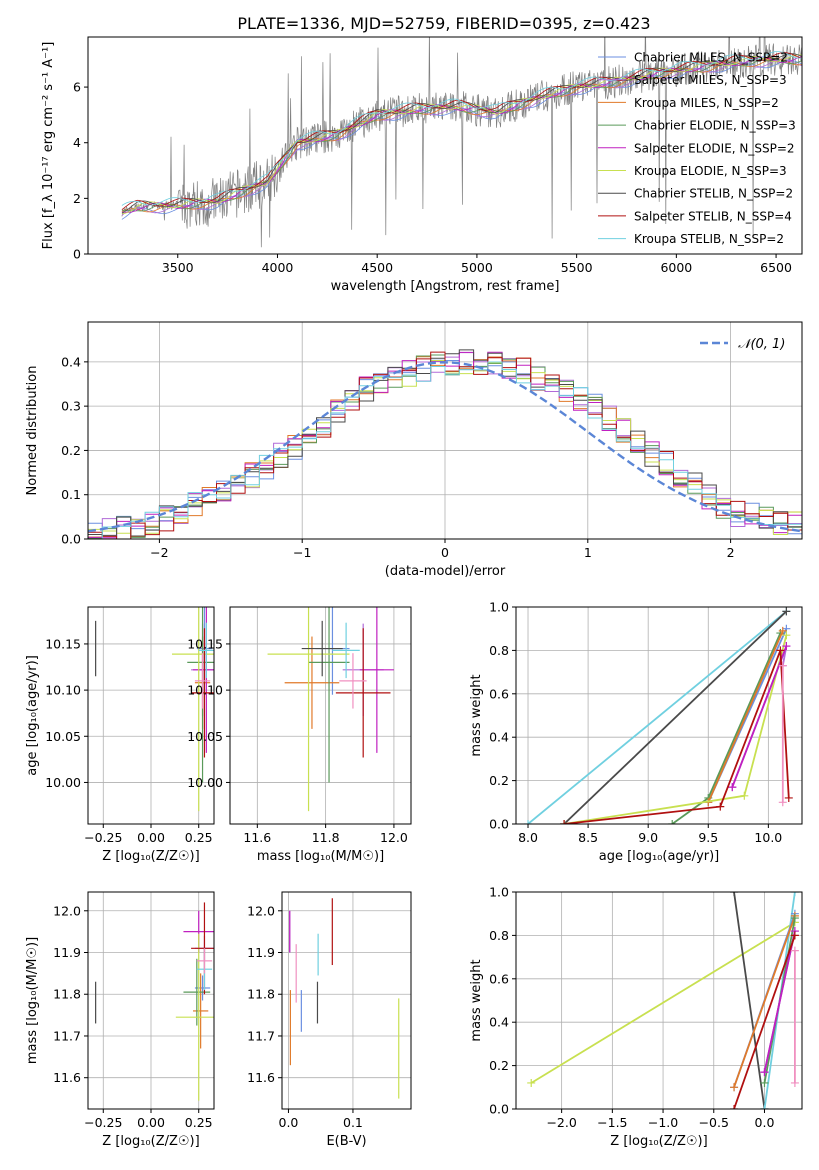  I want to click on weight_vs_Z-plot-area, so click(663, 1000).